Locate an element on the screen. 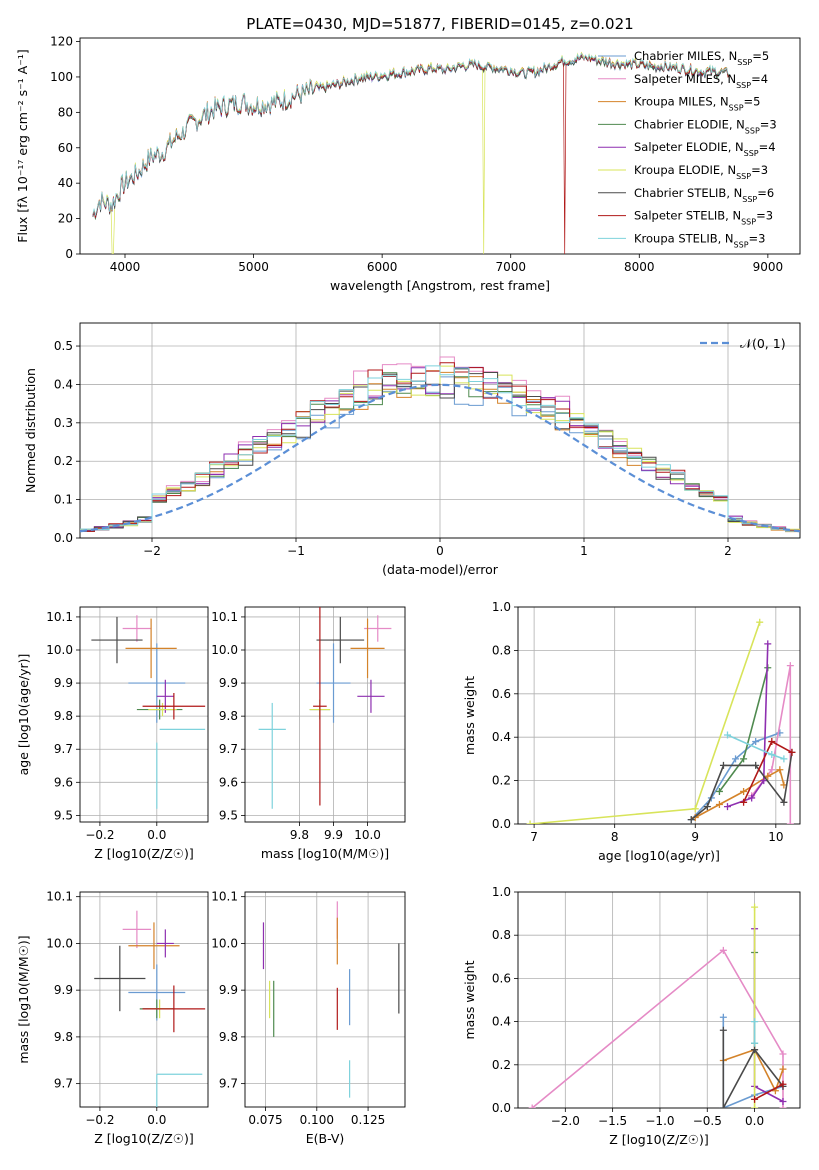 The height and width of the screenshot is (1170, 819). y-tick-label: 100 is located at coordinates (61, 77).